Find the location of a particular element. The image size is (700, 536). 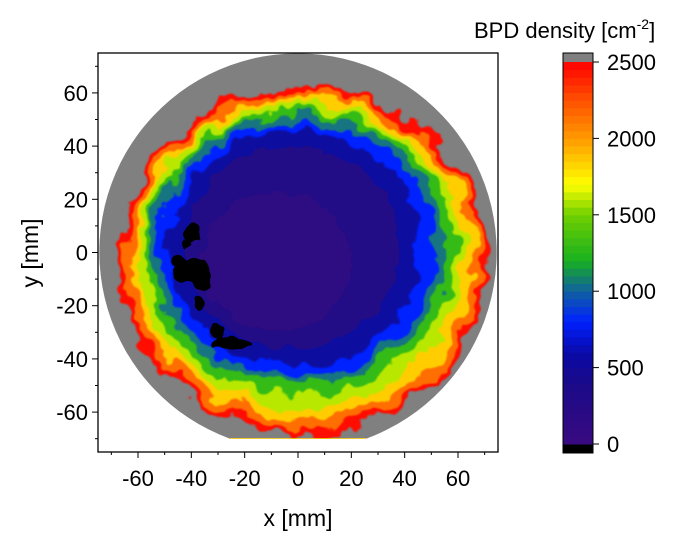

colorbar-under-band is located at coordinates (578, 448).